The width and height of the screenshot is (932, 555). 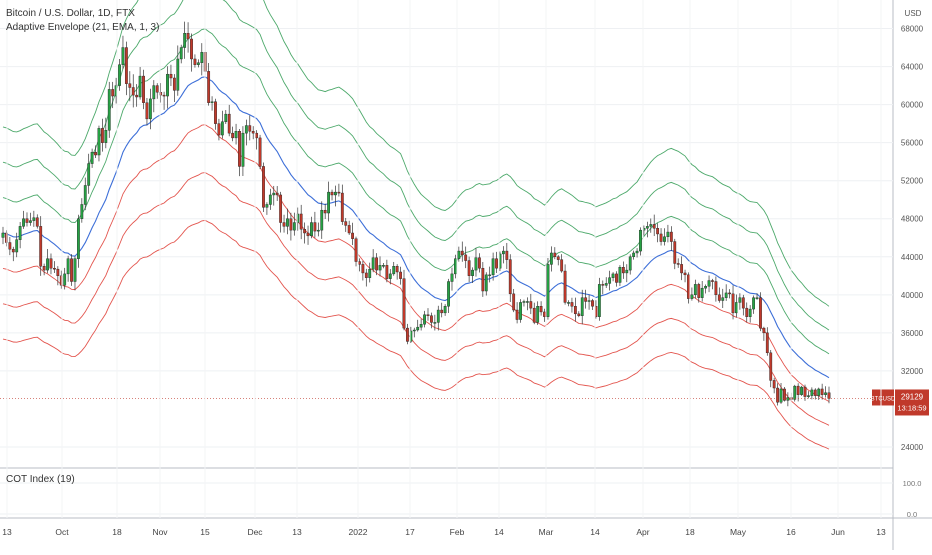 What do you see at coordinates (595, 532) in the screenshot?
I see `time-tick-label: 14` at bounding box center [595, 532].